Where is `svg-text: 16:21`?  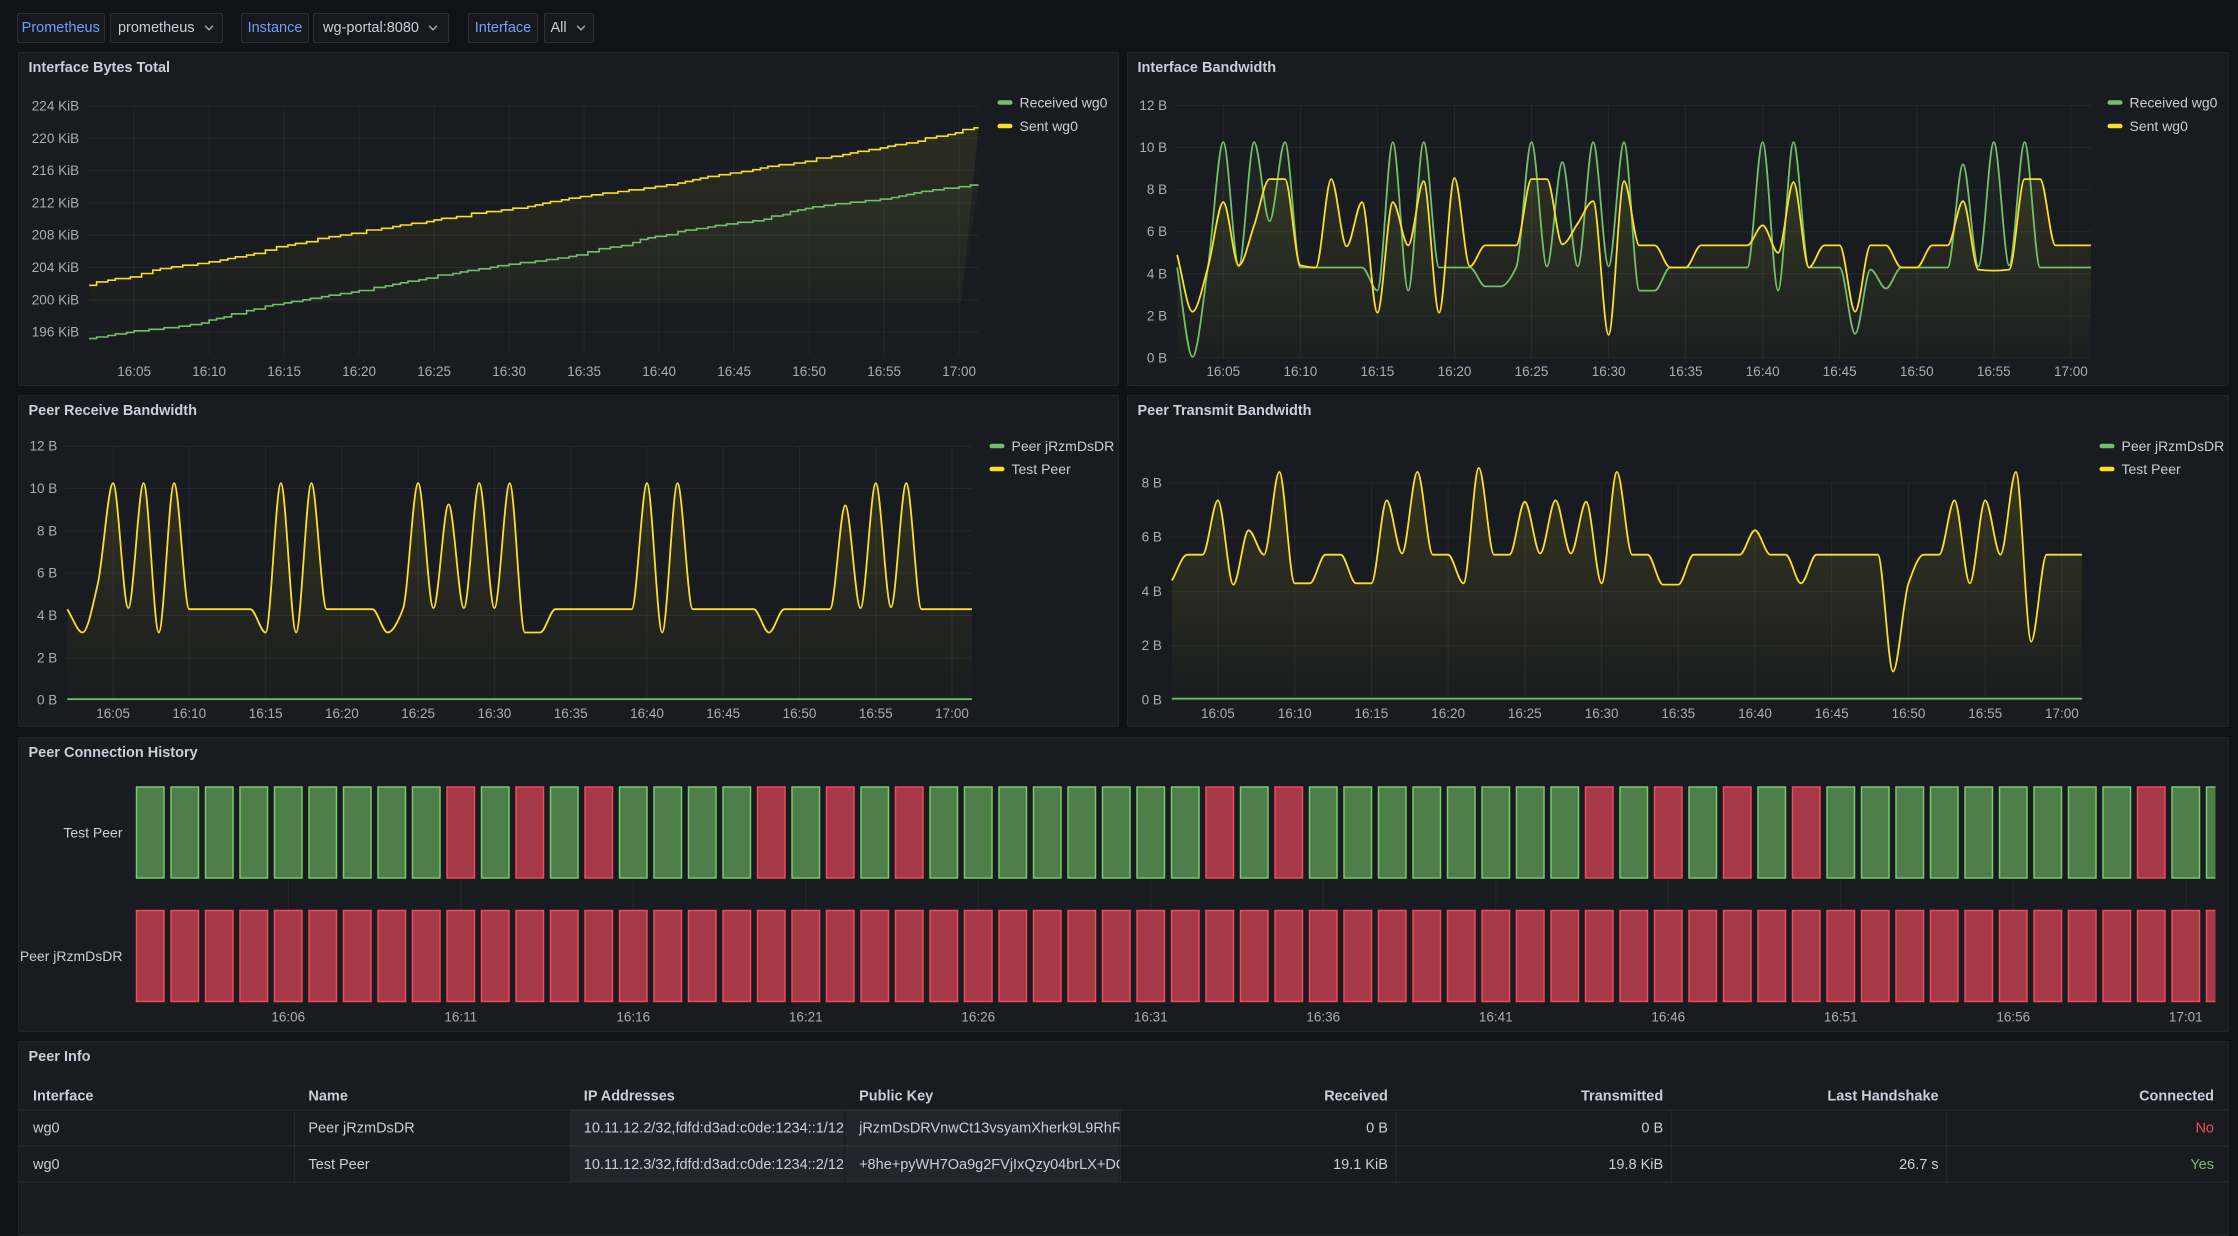 svg-text: 16:21 is located at coordinates (805, 1016).